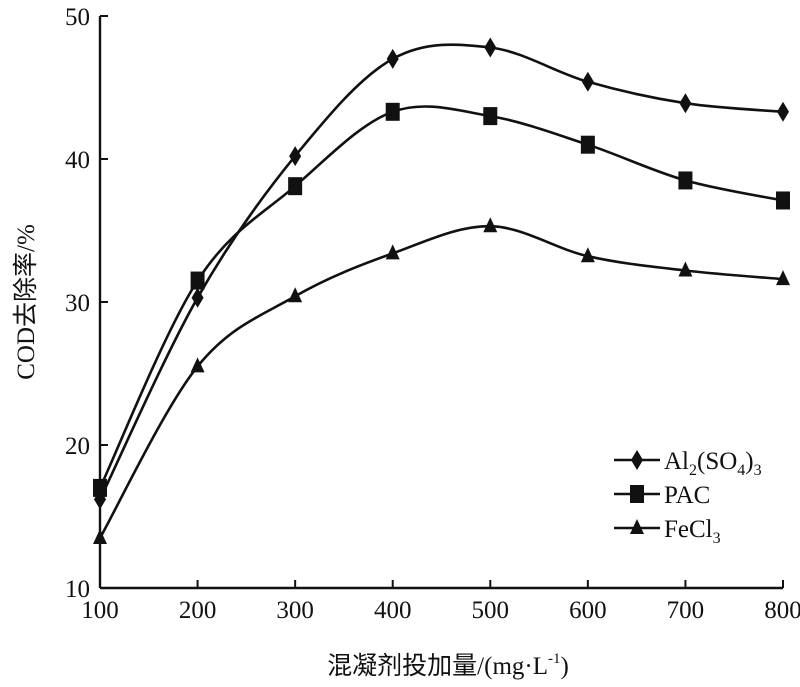 The height and width of the screenshot is (687, 800). I want to click on x-tick-label: 100, so click(100, 610).